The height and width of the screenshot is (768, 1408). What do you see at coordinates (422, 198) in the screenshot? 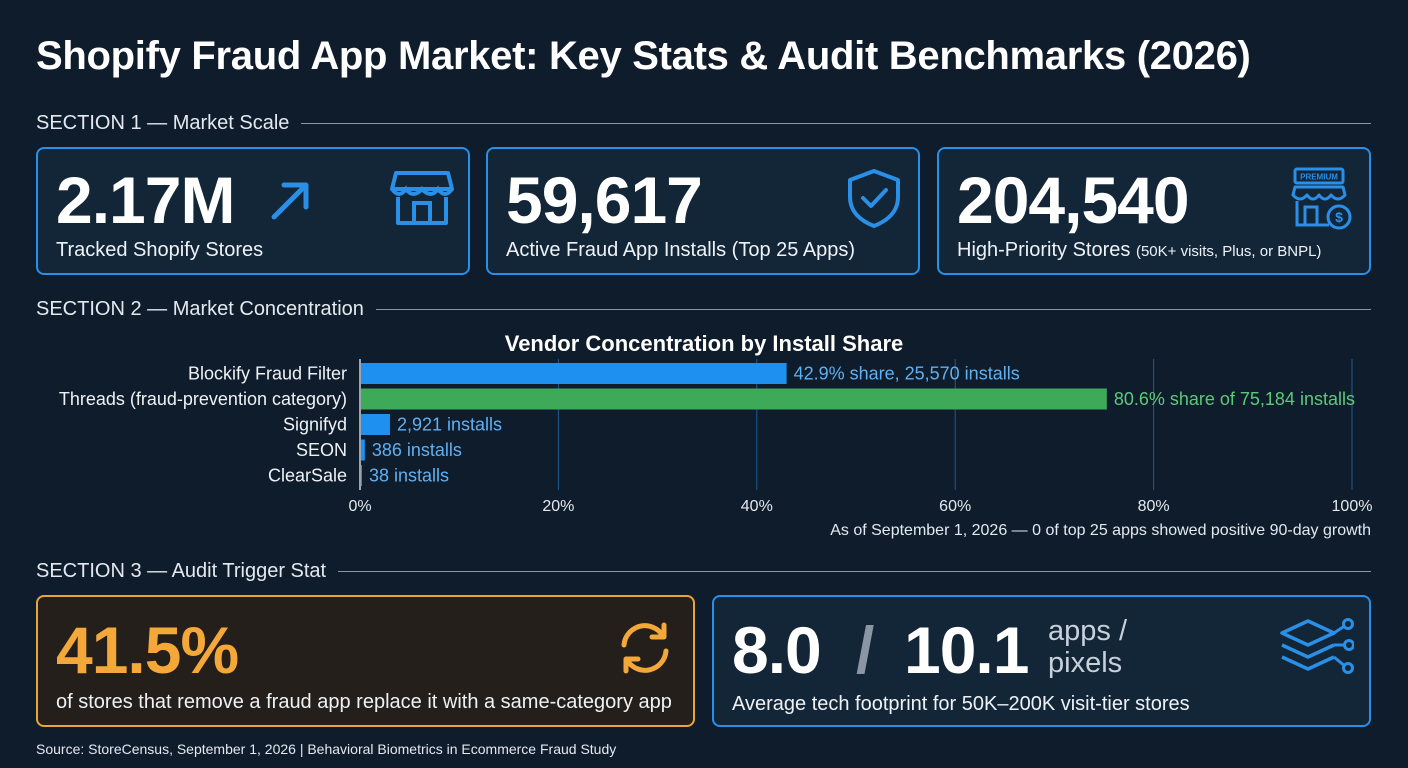
I see `storefront-icon` at bounding box center [422, 198].